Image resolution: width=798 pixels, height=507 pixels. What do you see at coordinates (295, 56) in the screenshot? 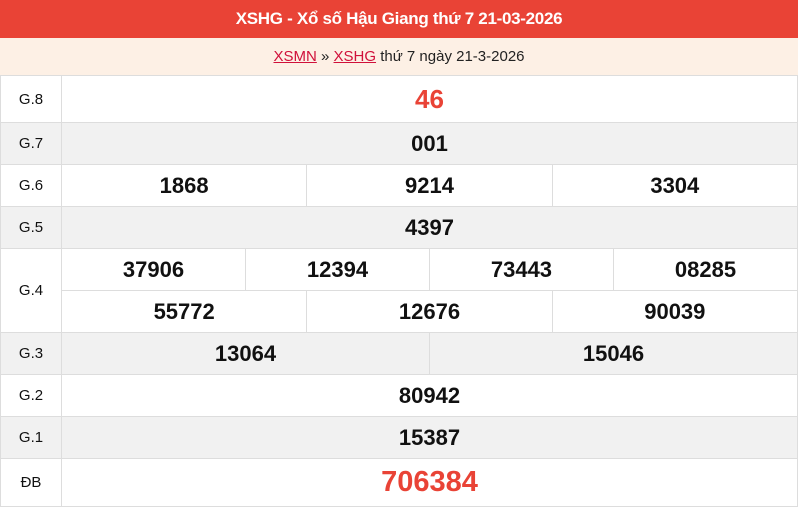
I see `breadcrumb-link-xsmn: XSMN` at bounding box center [295, 56].